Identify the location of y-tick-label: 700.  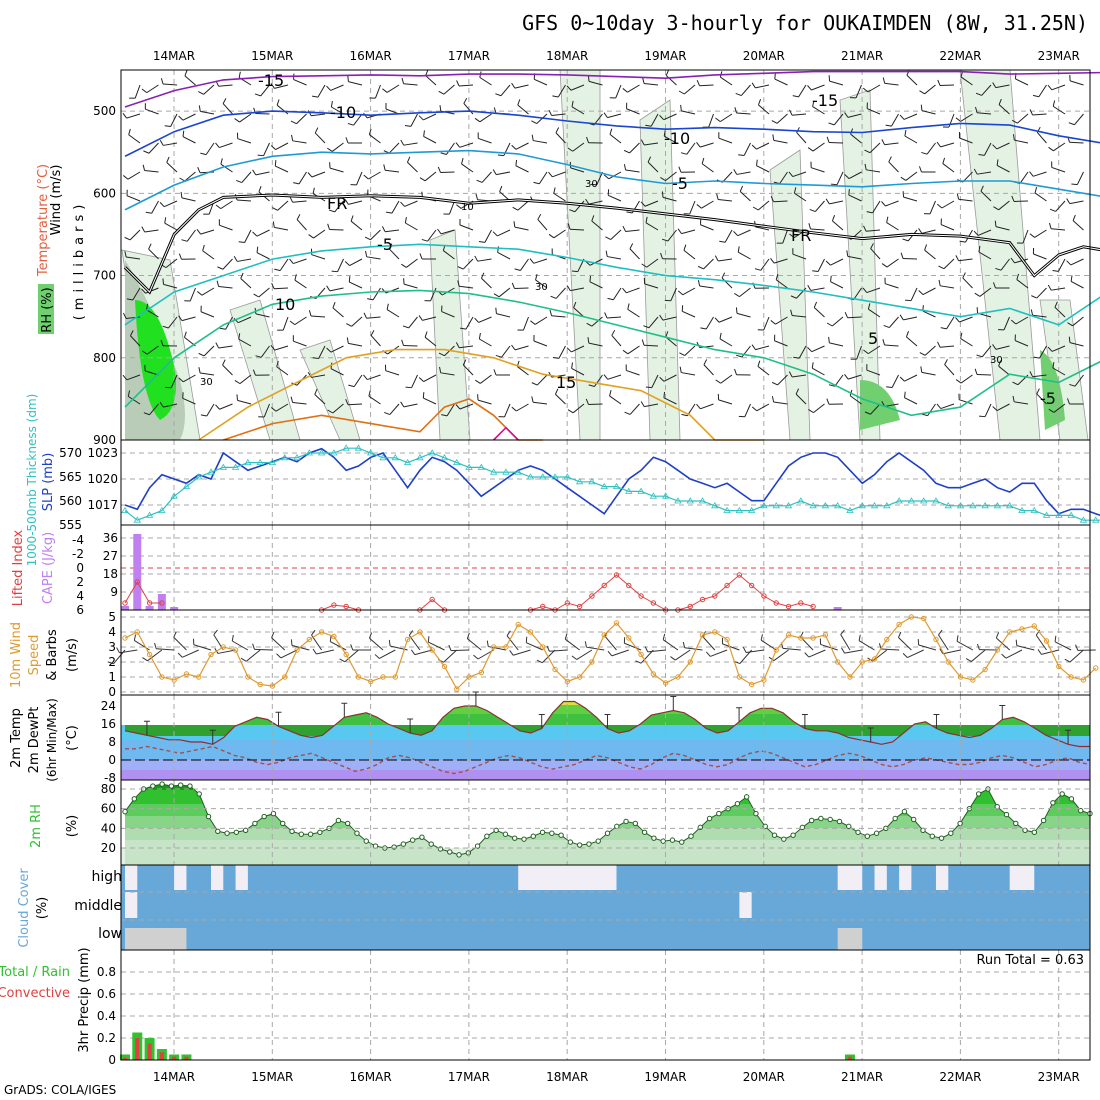
(104, 276).